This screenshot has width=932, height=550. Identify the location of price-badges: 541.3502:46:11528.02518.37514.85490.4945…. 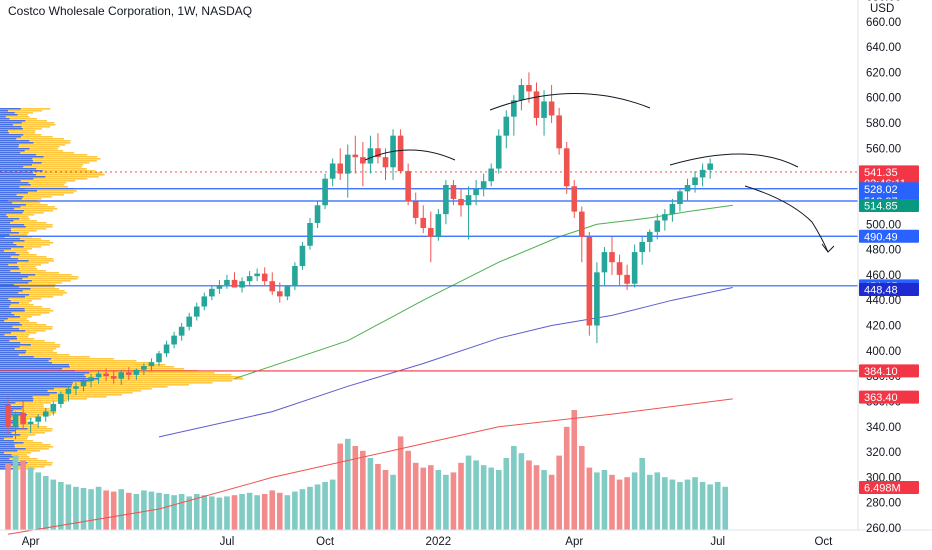
(889, 330).